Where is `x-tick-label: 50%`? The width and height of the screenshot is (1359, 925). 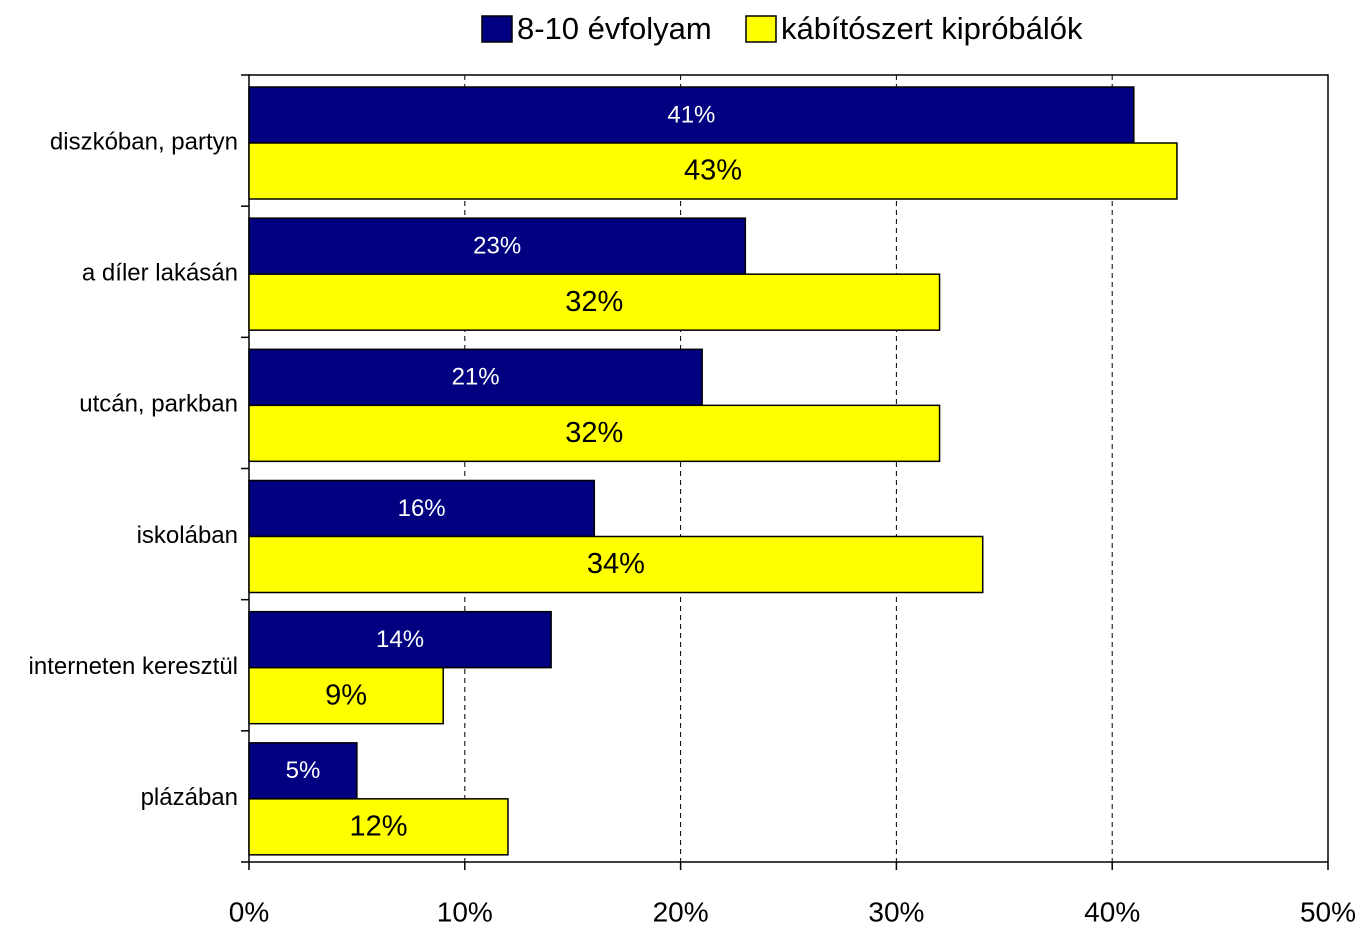
x-tick-label: 50% is located at coordinates (1328, 910).